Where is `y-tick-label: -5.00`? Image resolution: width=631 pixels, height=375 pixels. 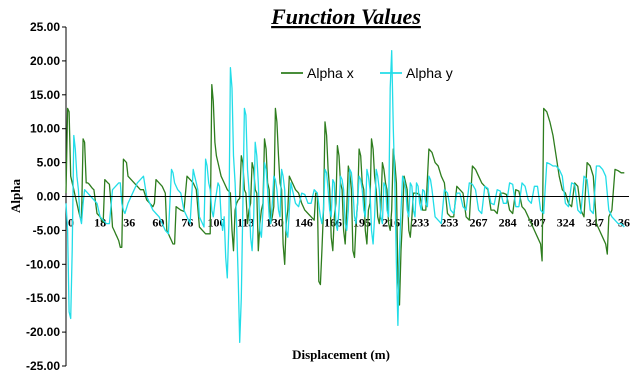 y-tick-label: -5.00 is located at coordinates (47, 230).